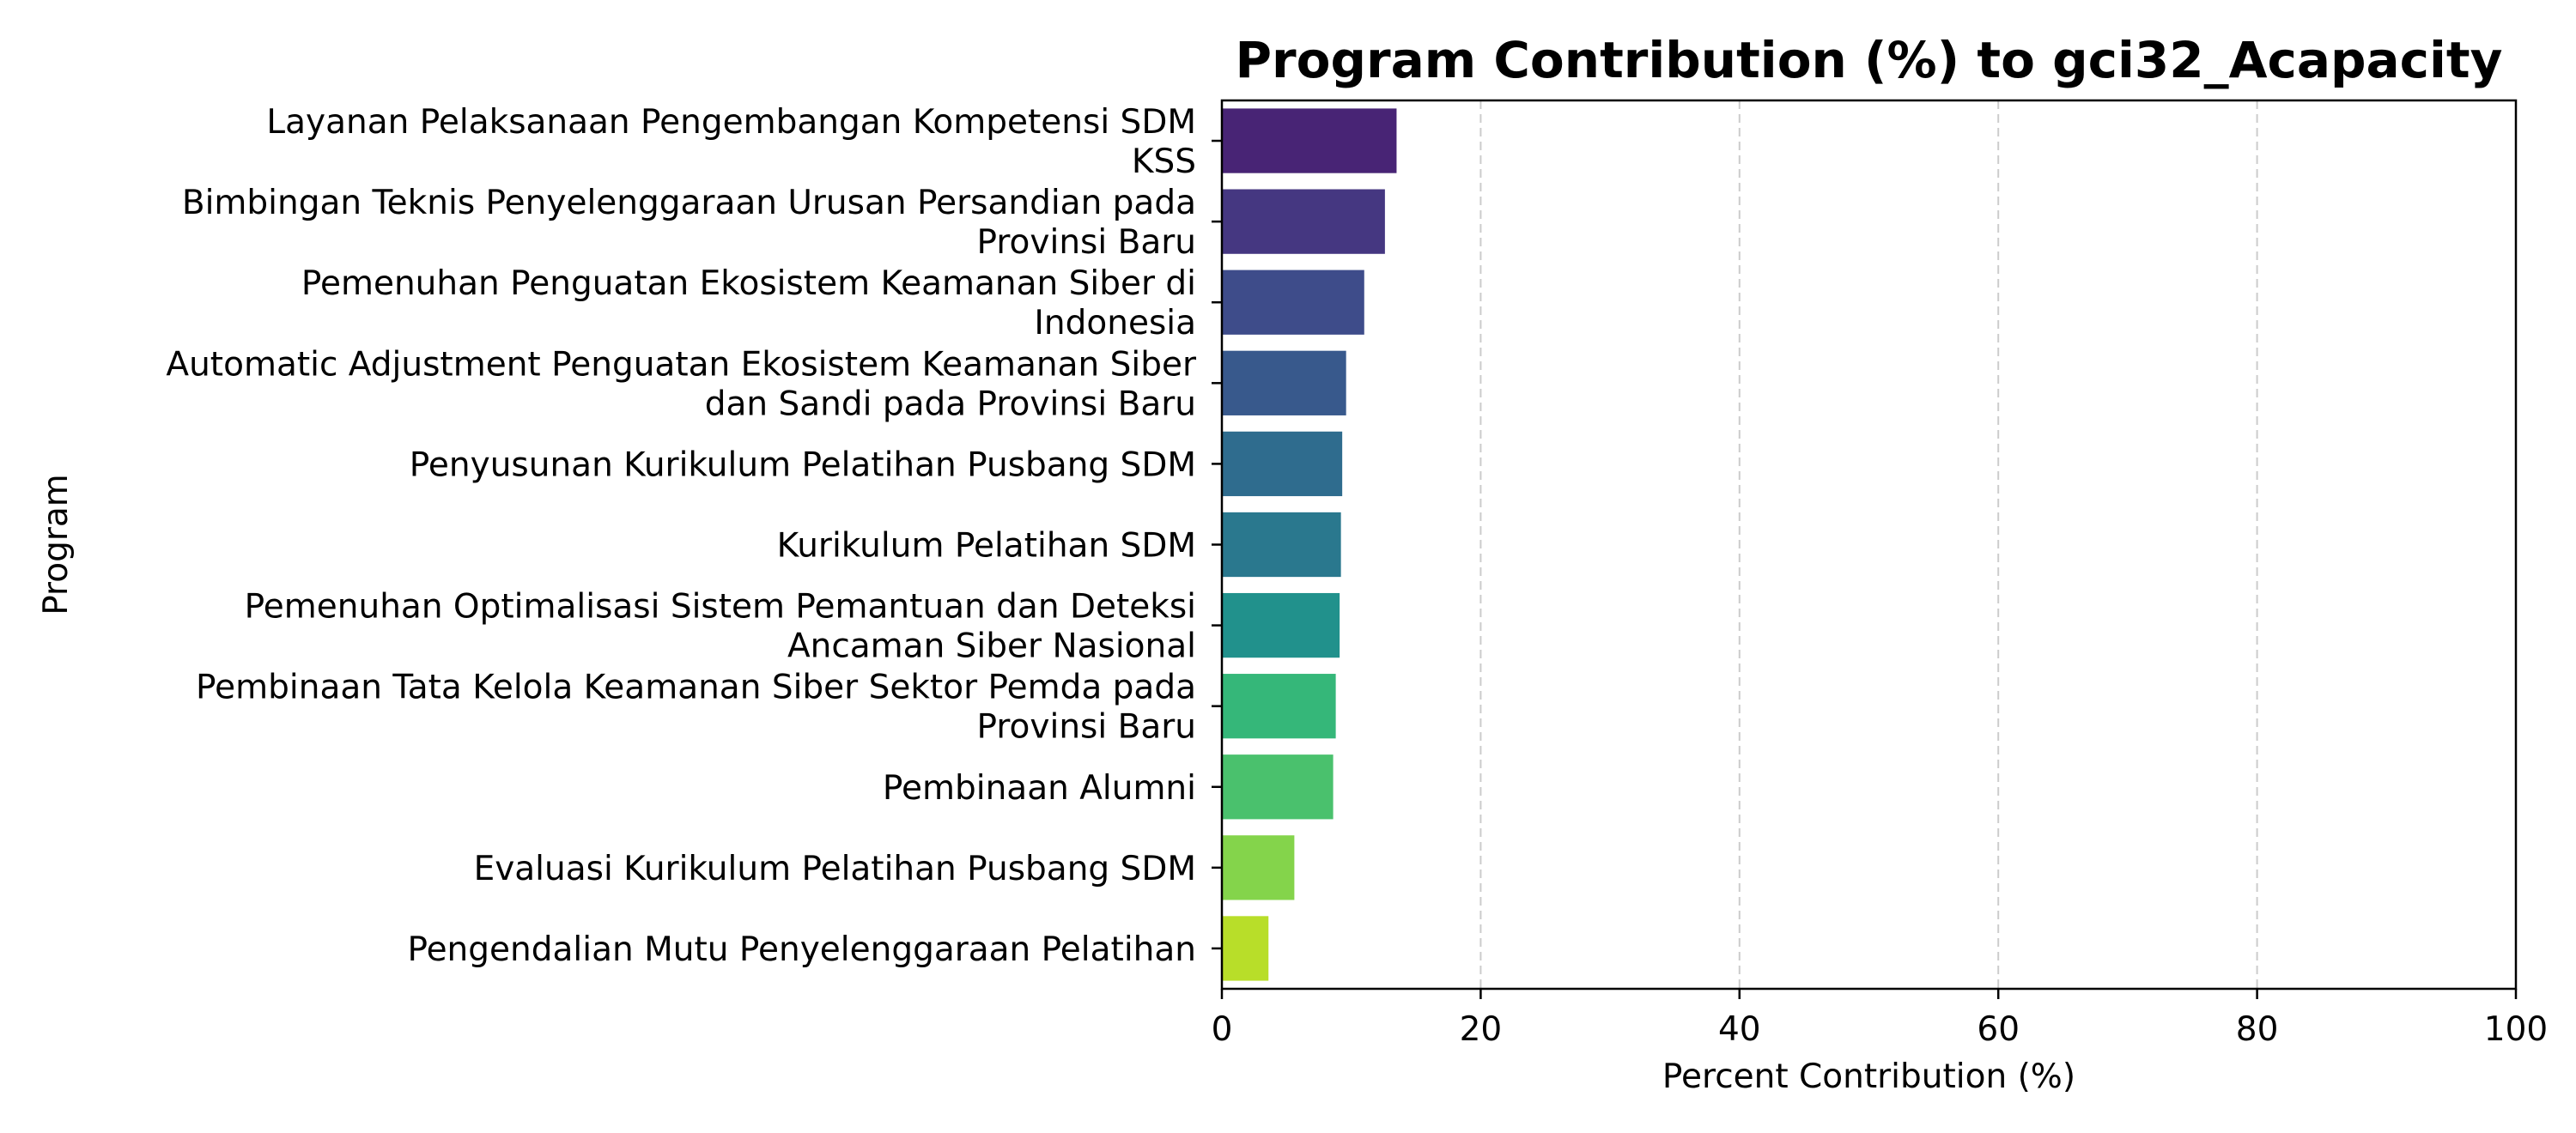 The image size is (2576, 1133). Describe the element at coordinates (1740, 1029) in the screenshot. I see `x-tick-label: 40` at that location.